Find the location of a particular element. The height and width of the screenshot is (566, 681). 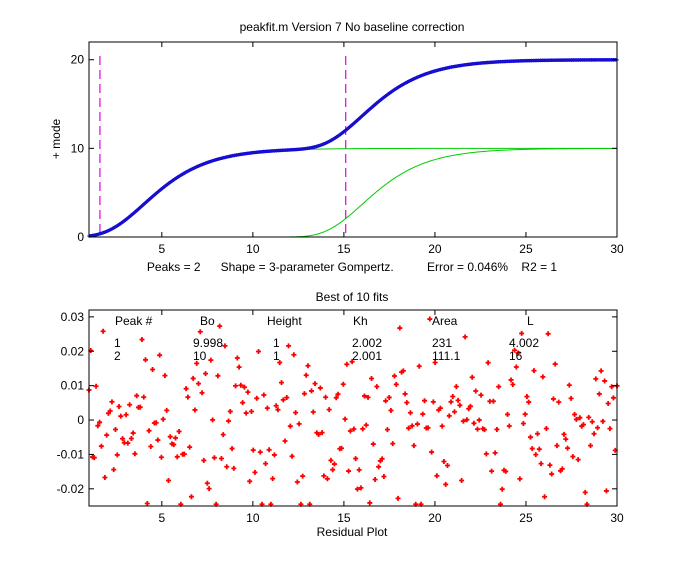

table-cell: 2.002 is located at coordinates (367, 343).